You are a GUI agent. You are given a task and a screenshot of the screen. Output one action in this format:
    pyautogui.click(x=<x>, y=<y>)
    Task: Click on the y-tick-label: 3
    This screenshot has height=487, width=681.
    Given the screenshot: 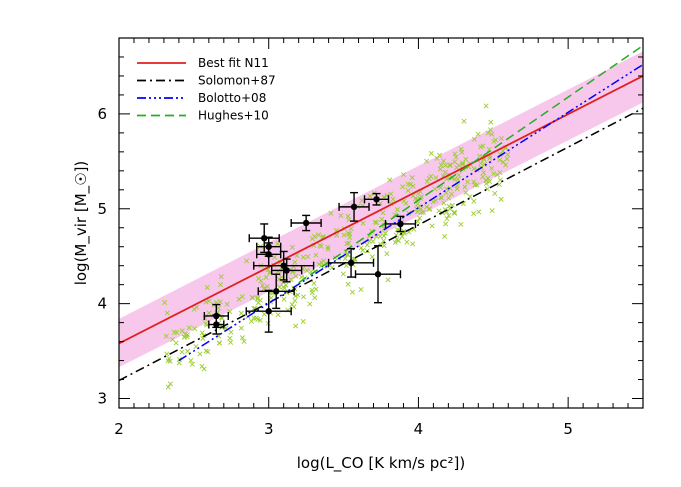 What is the action you would take?
    pyautogui.click(x=102, y=399)
    